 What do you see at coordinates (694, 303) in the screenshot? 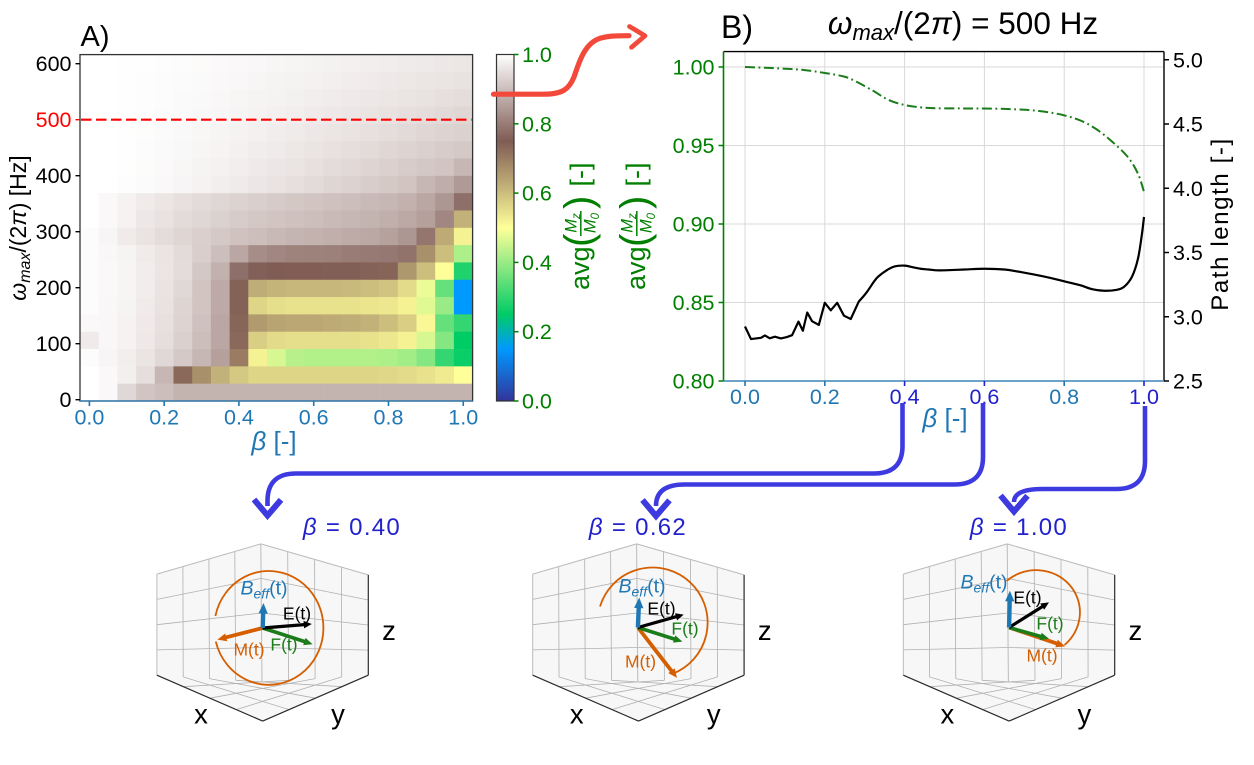
I see `svg-text: 0.85` at bounding box center [694, 303].